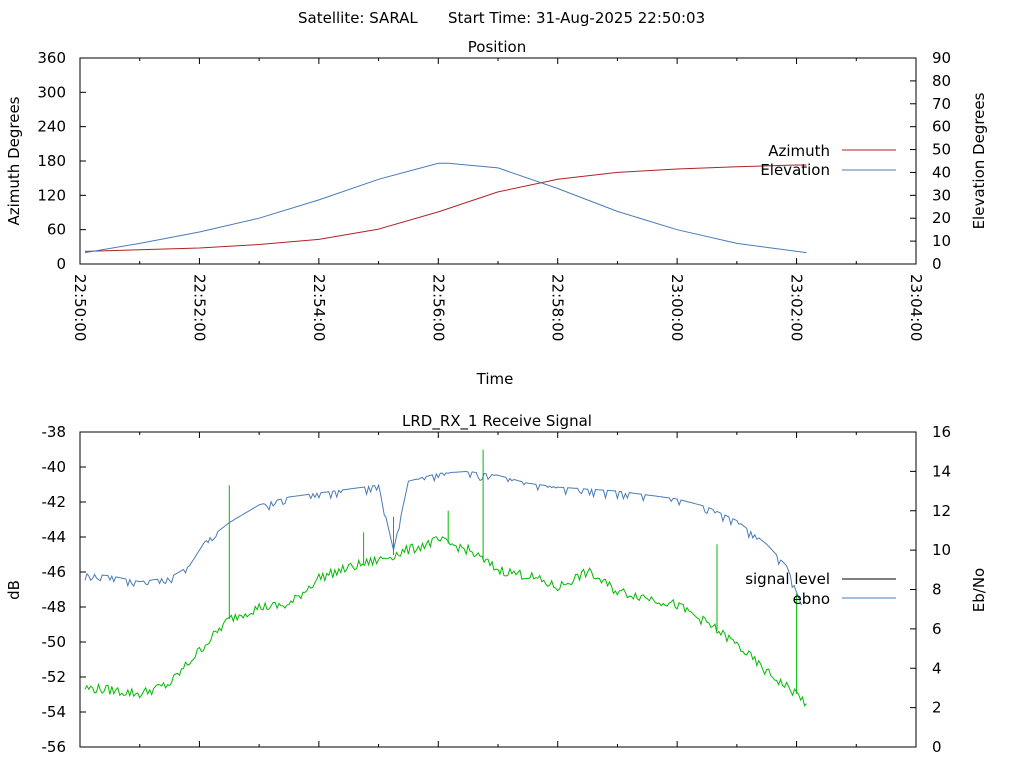 This screenshot has width=1024, height=768. I want to click on position-left-axis: 0 60 120 180 240 300 360, so click(61, 161).